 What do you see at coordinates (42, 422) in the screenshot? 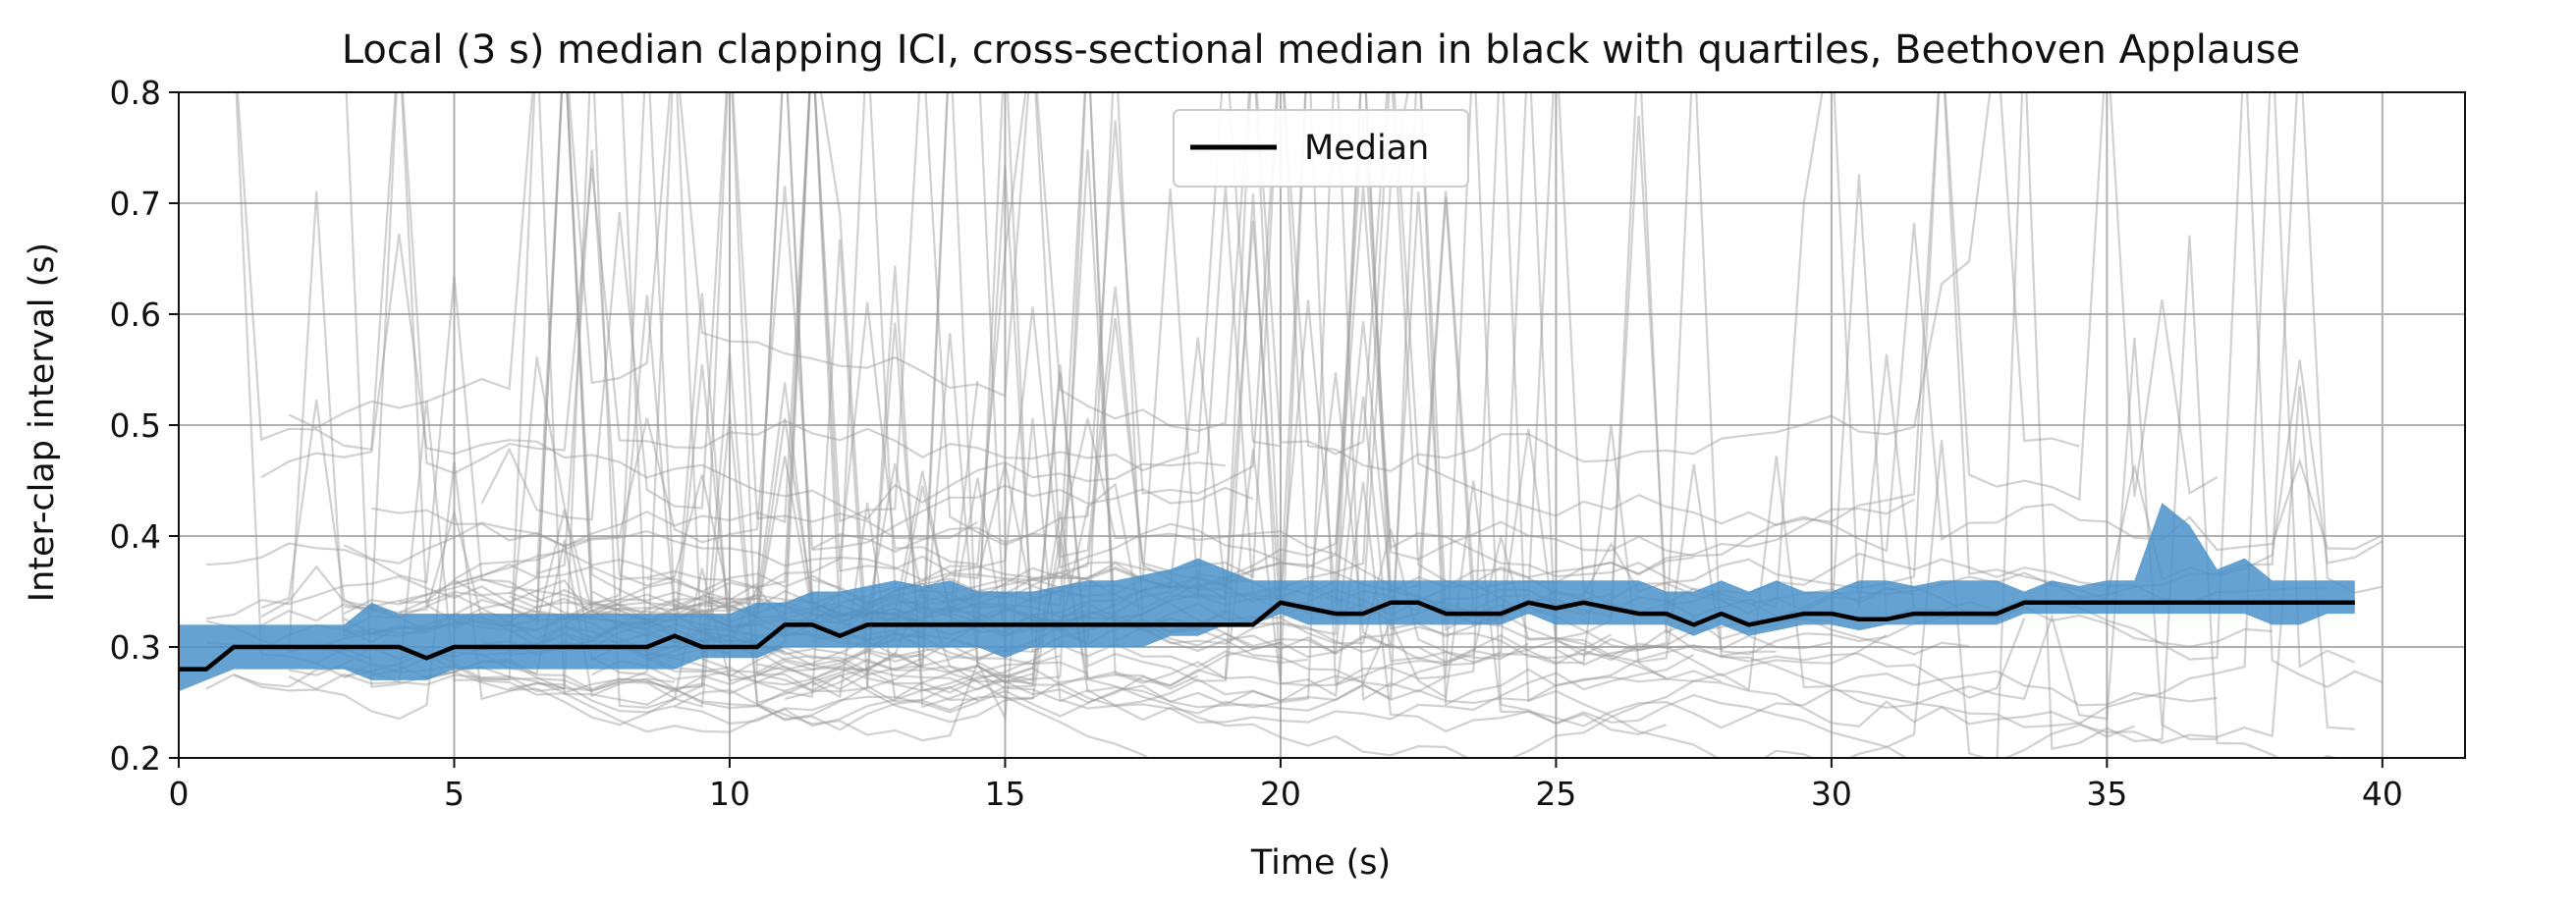
I see `y-axis-label: Inter-clap interval (s)` at bounding box center [42, 422].